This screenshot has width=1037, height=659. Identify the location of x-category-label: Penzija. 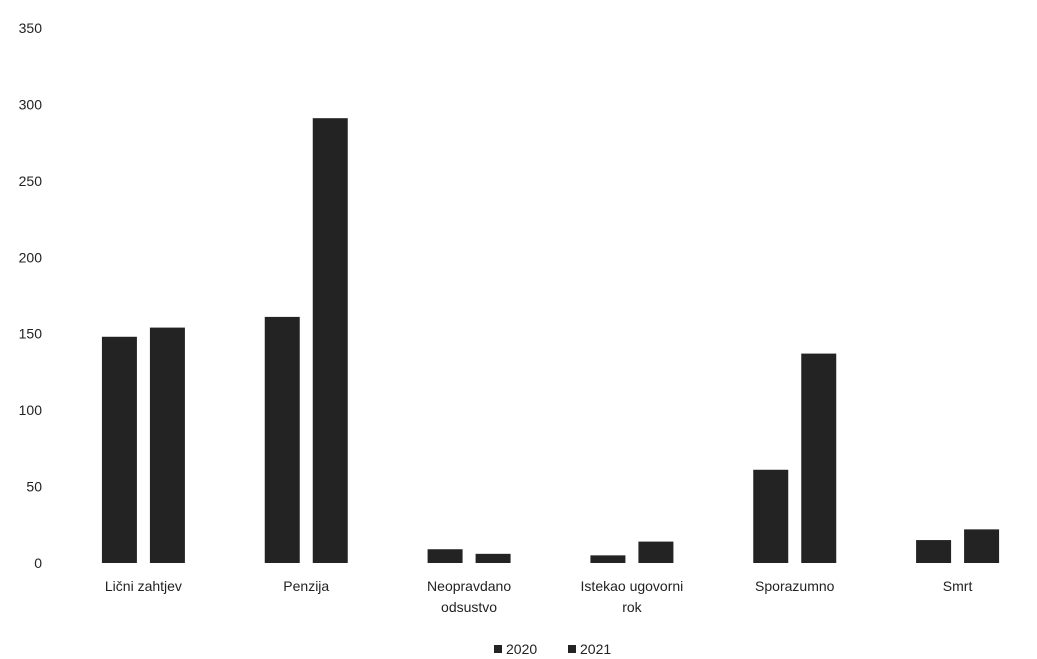
(306, 586).